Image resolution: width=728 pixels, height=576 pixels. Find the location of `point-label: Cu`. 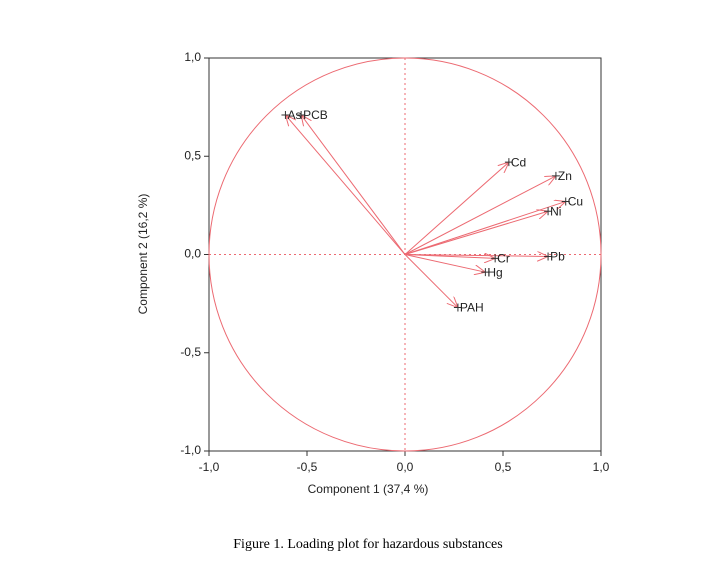

point-label: Cu is located at coordinates (575, 202).